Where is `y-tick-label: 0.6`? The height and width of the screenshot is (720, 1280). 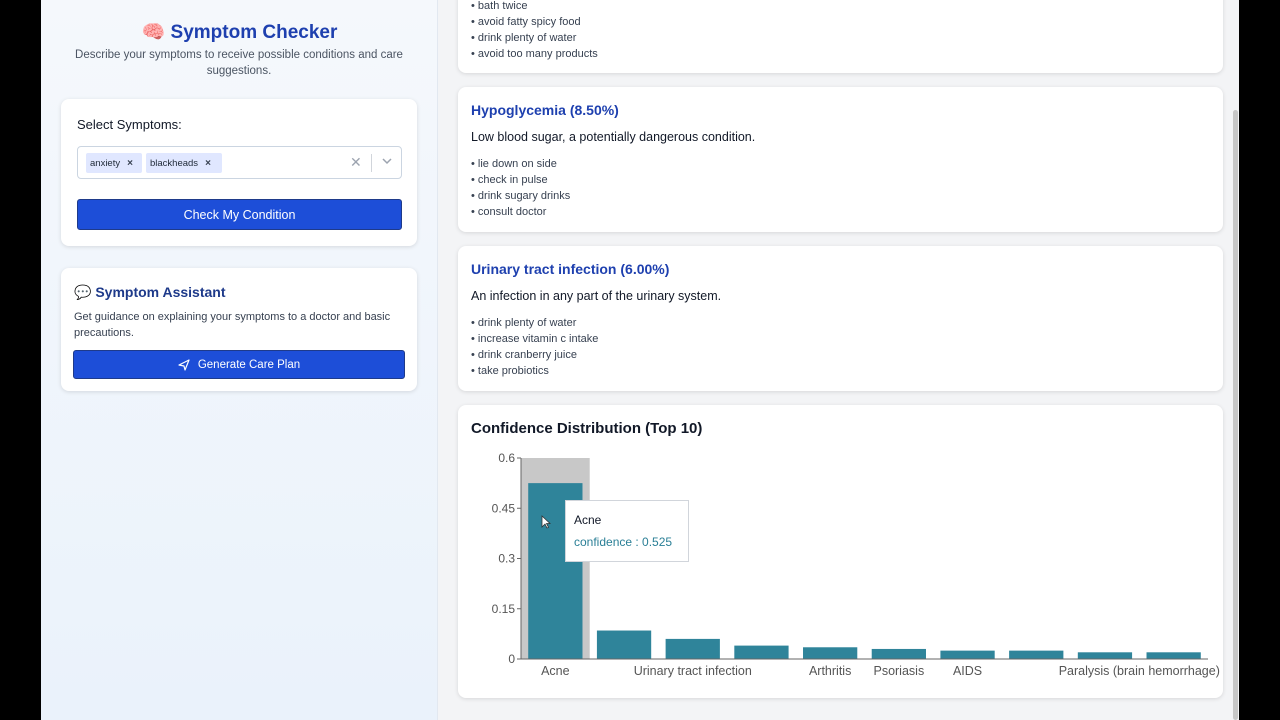 y-tick-label: 0.6 is located at coordinates (506, 458).